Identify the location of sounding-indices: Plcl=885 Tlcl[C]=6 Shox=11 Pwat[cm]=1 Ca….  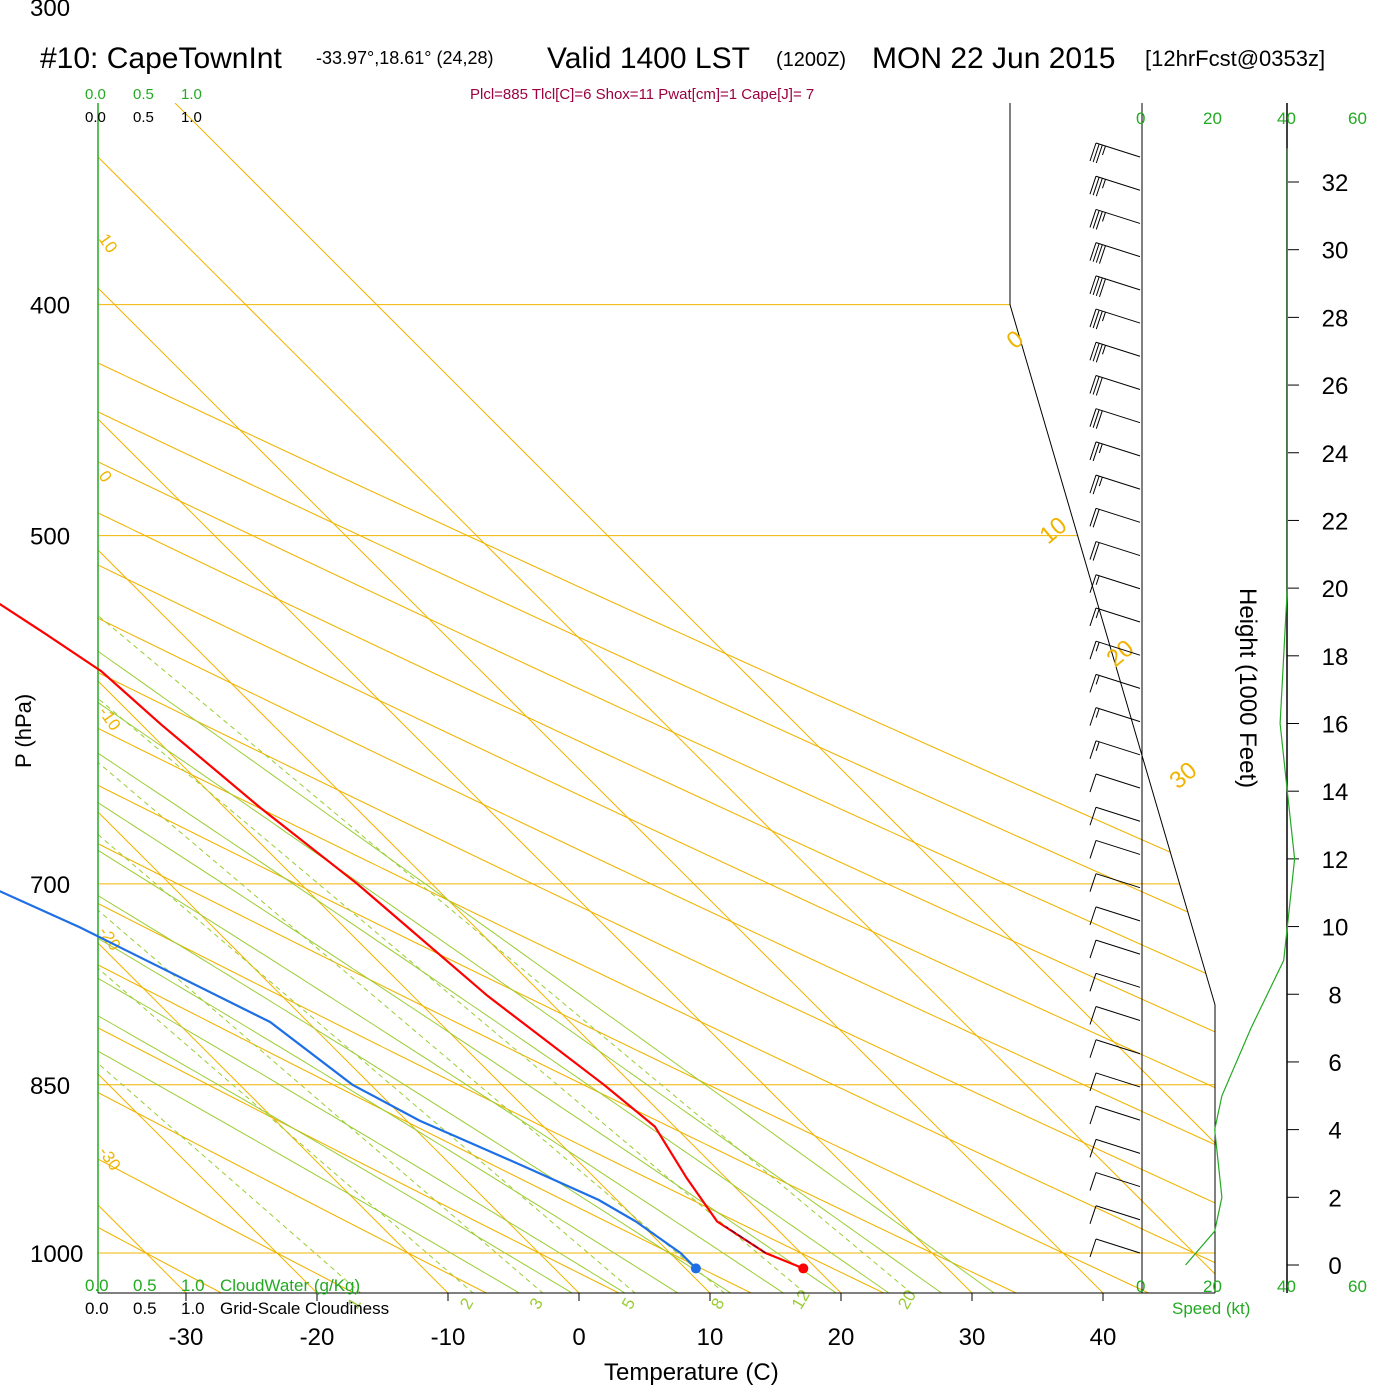
(642, 94).